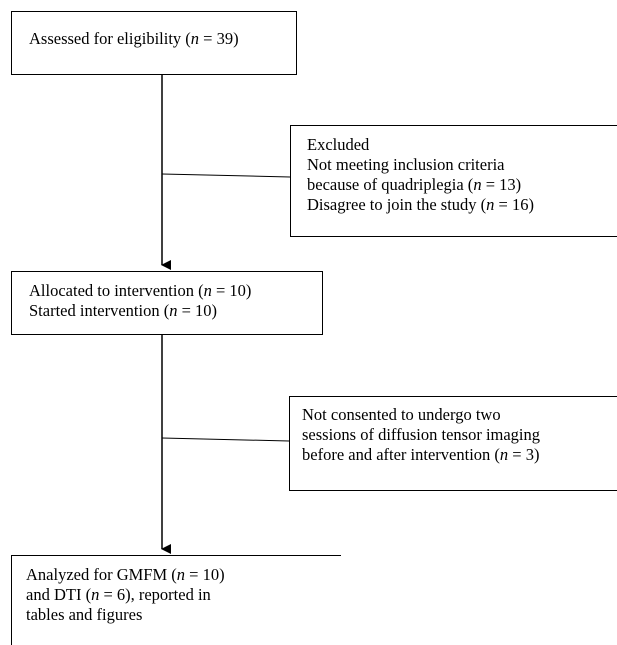  I want to click on box-line: and DTI (n = 6), reported in, so click(183, 595).